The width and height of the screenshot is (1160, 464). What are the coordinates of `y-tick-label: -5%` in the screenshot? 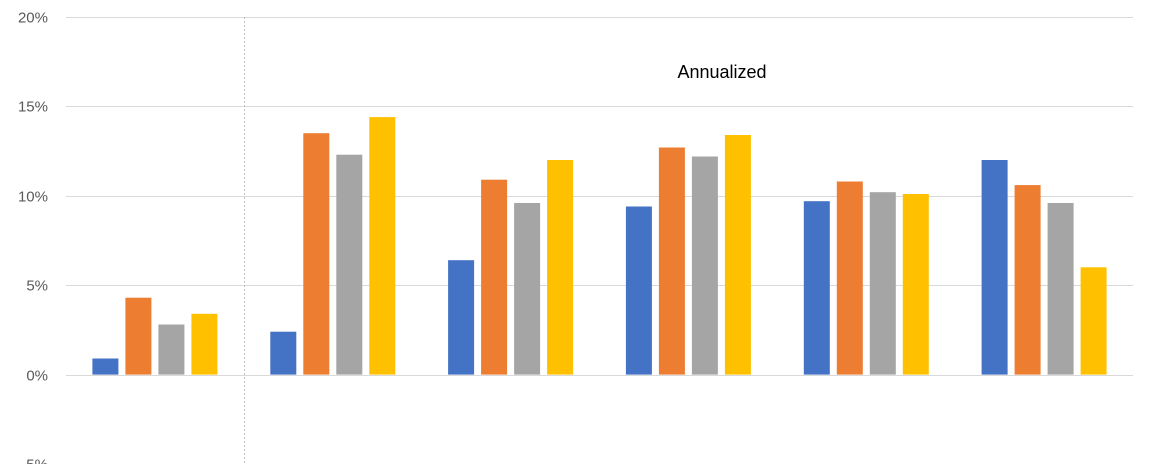 It's located at (34, 460).